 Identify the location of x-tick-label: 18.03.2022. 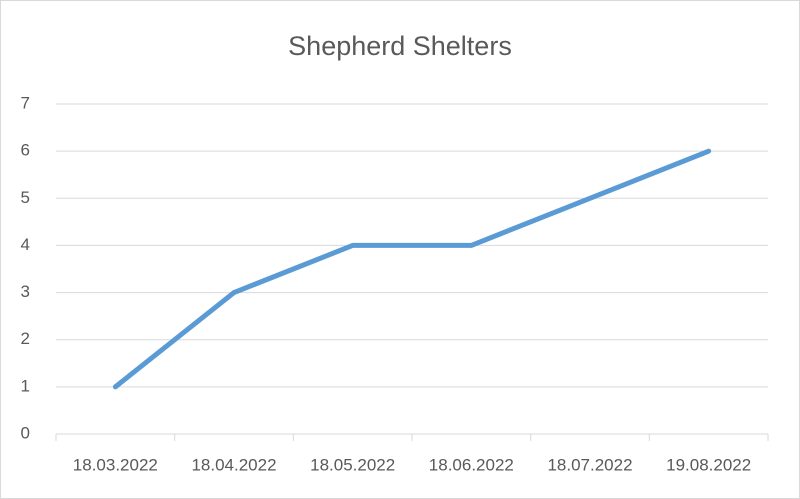
(115, 464).